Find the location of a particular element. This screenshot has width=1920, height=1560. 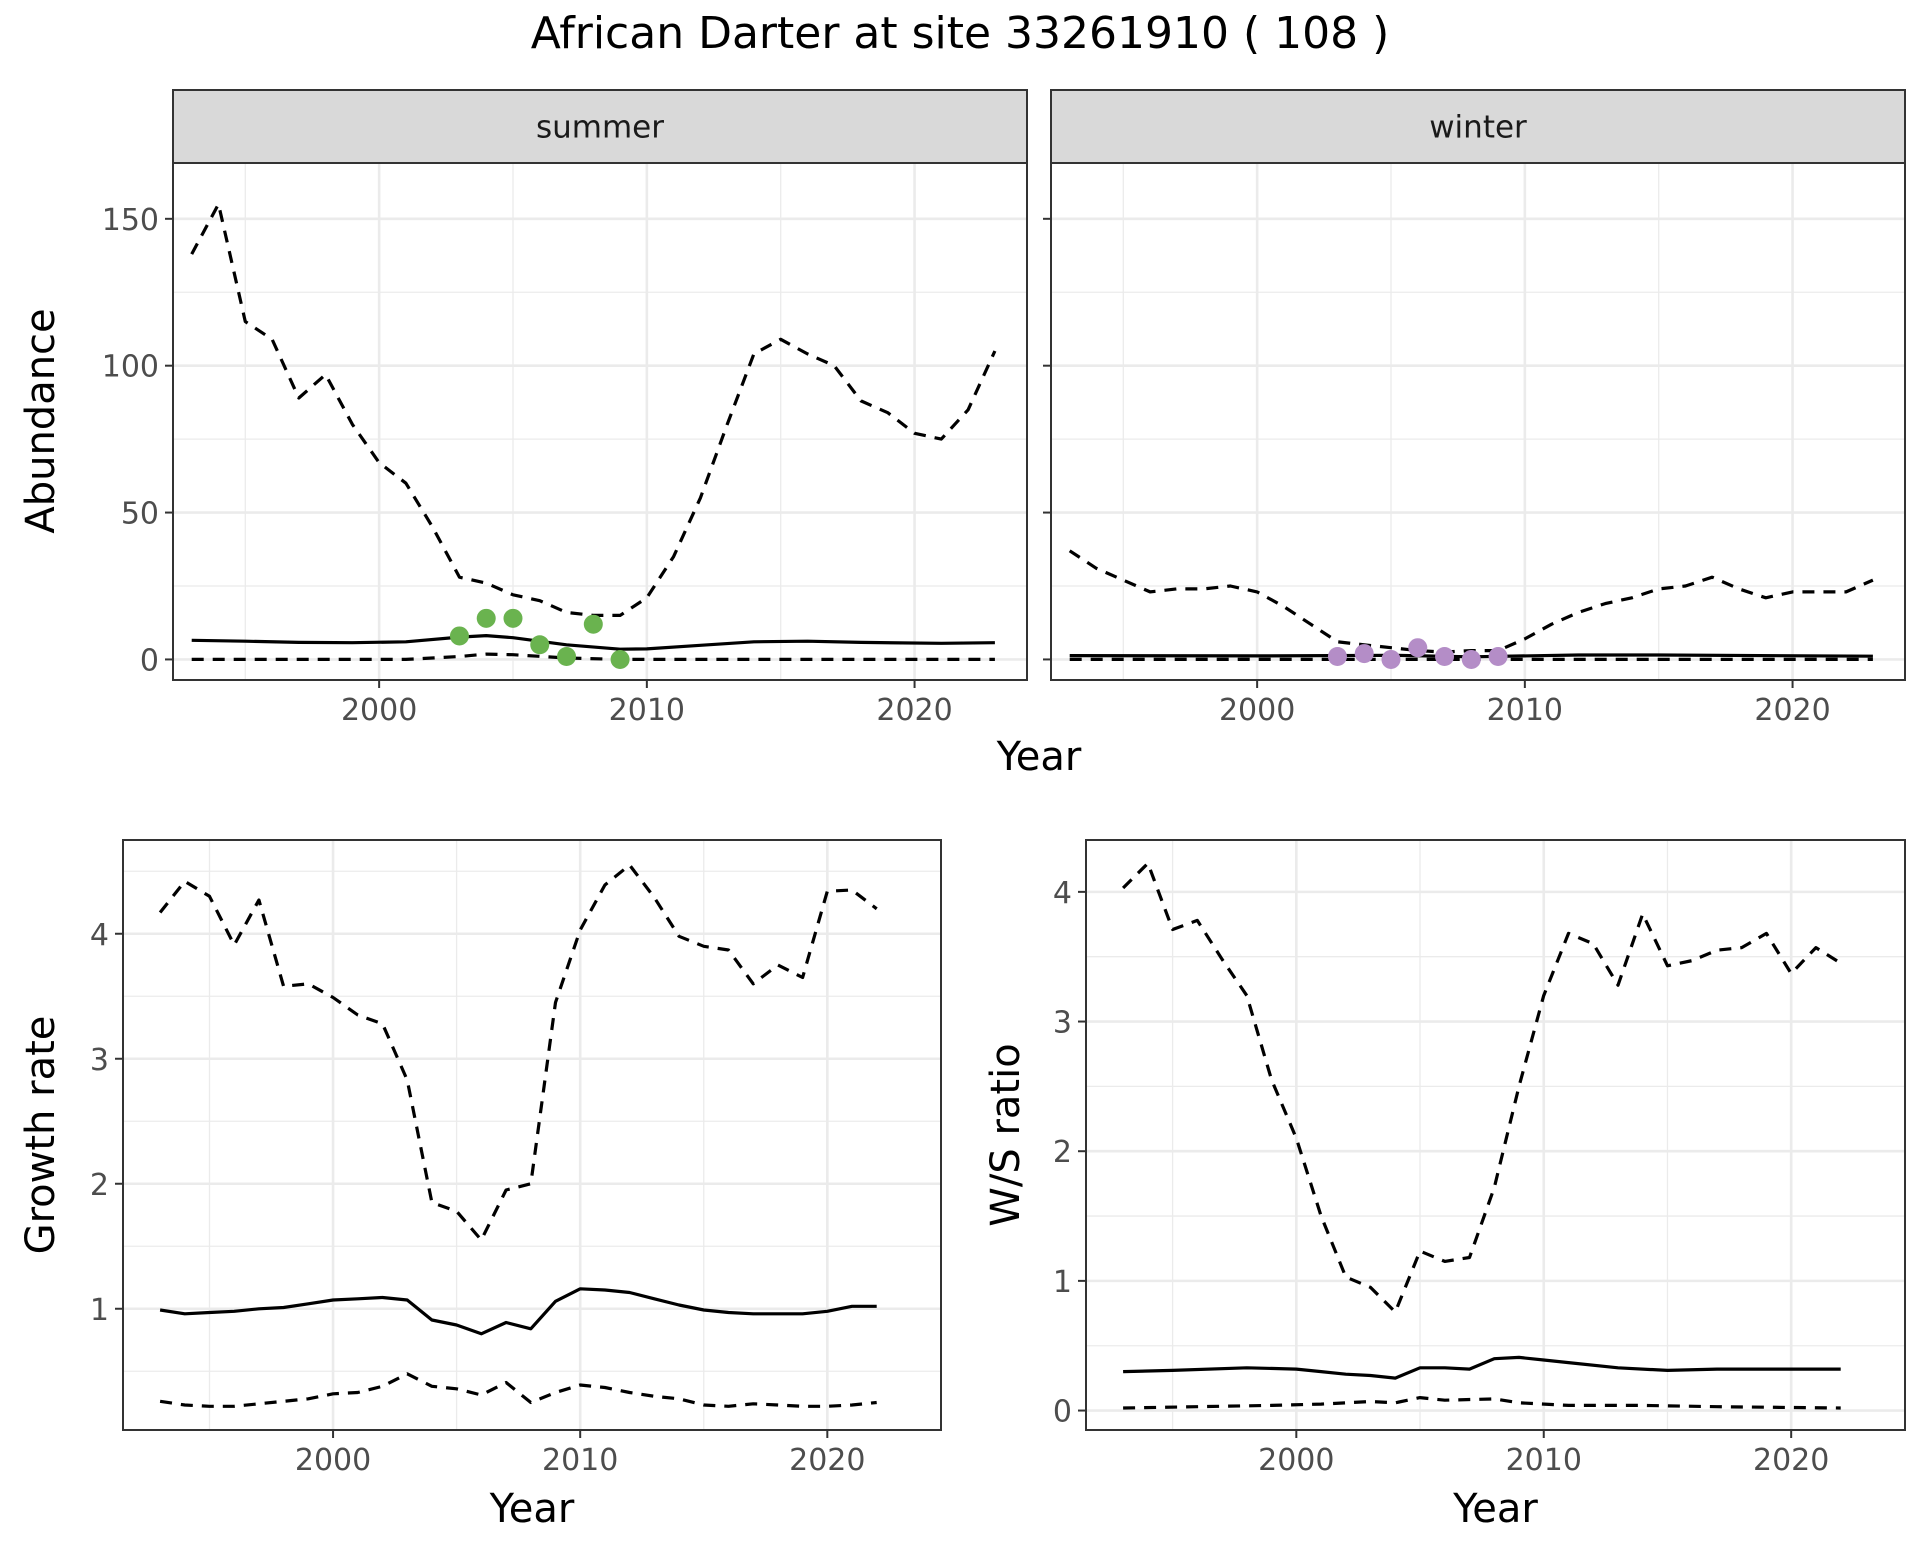

y-axis-title: Growth rate is located at coordinates (41, 1135).